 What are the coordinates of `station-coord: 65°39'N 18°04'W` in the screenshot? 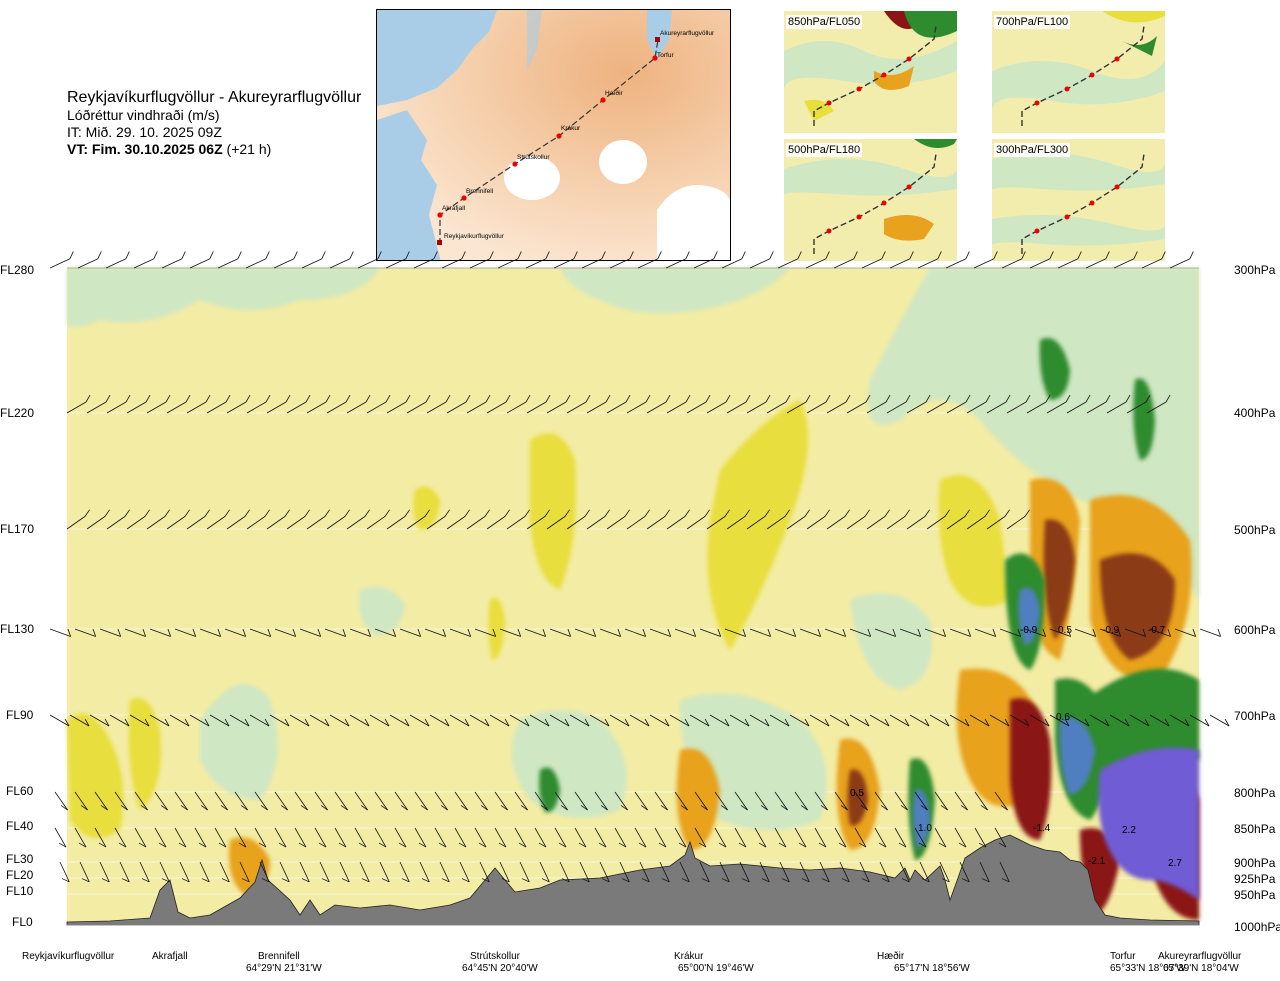 It's located at (1201, 968).